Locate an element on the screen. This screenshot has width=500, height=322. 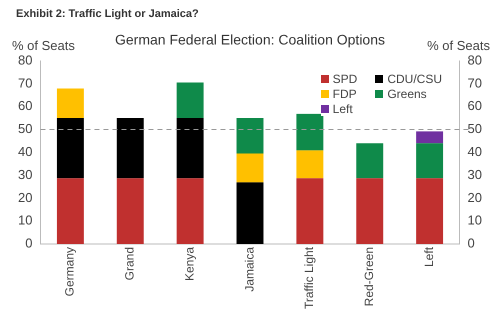
y2-axis-title: % of Seats is located at coordinates (458, 45).